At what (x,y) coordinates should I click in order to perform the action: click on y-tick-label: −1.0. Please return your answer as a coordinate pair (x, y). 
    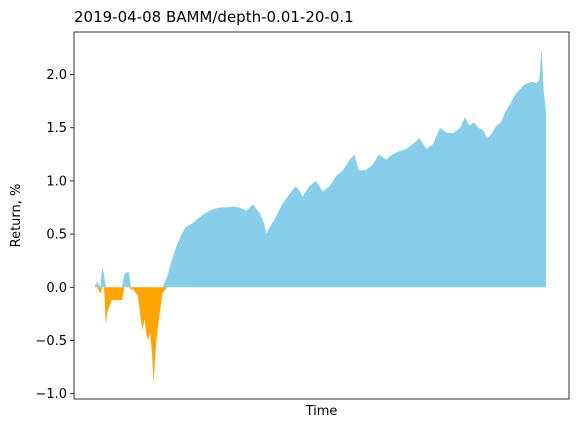
    Looking at the image, I should click on (51, 394).